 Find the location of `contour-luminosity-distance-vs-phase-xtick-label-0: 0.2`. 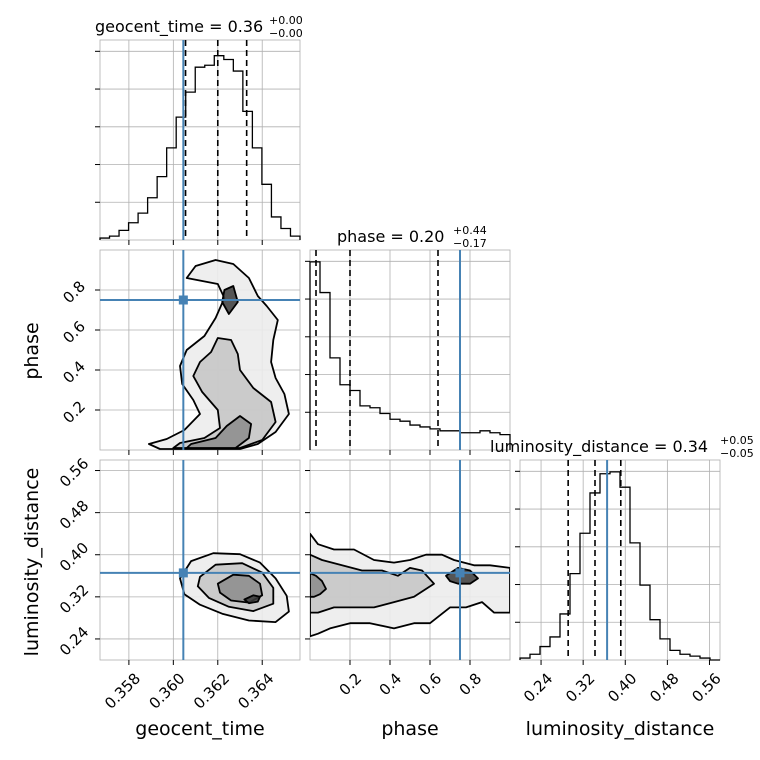

contour-luminosity-distance-vs-phase-xtick-label-0: 0.2 is located at coordinates (351, 685).